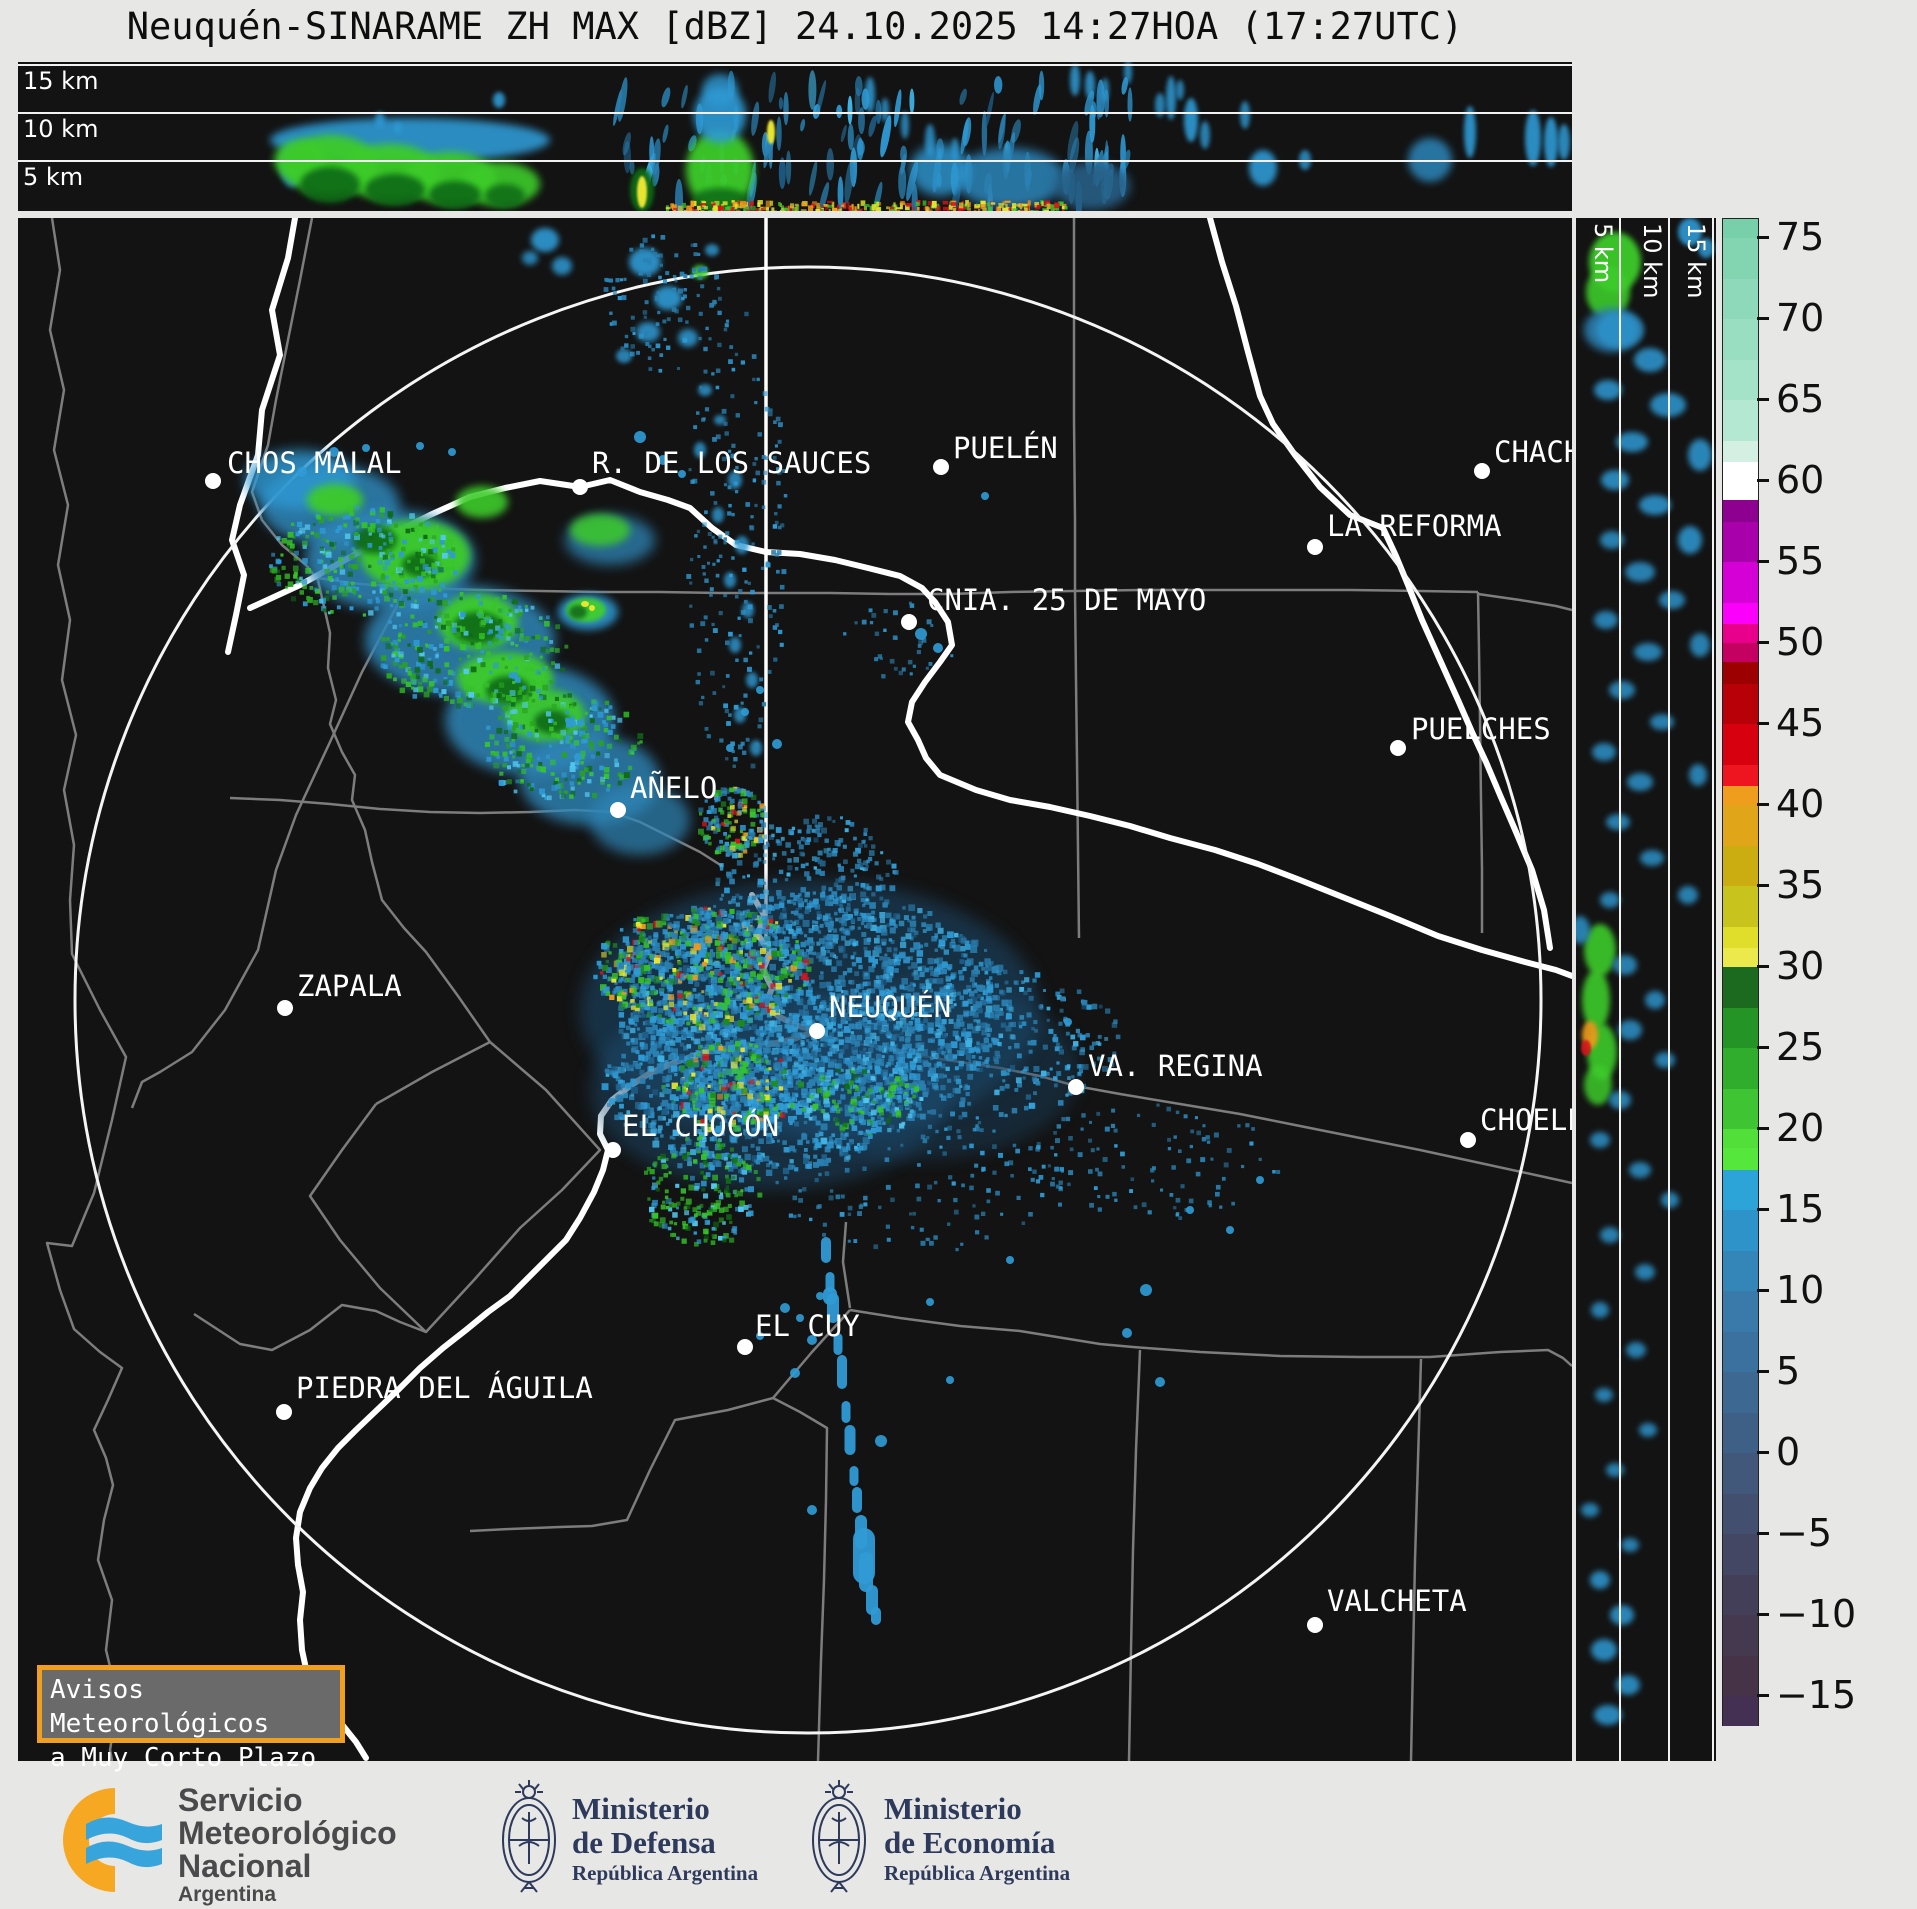 The height and width of the screenshot is (1909, 1917). What do you see at coordinates (1800, 399) in the screenshot?
I see `colorbar-tick-label: 65` at bounding box center [1800, 399].